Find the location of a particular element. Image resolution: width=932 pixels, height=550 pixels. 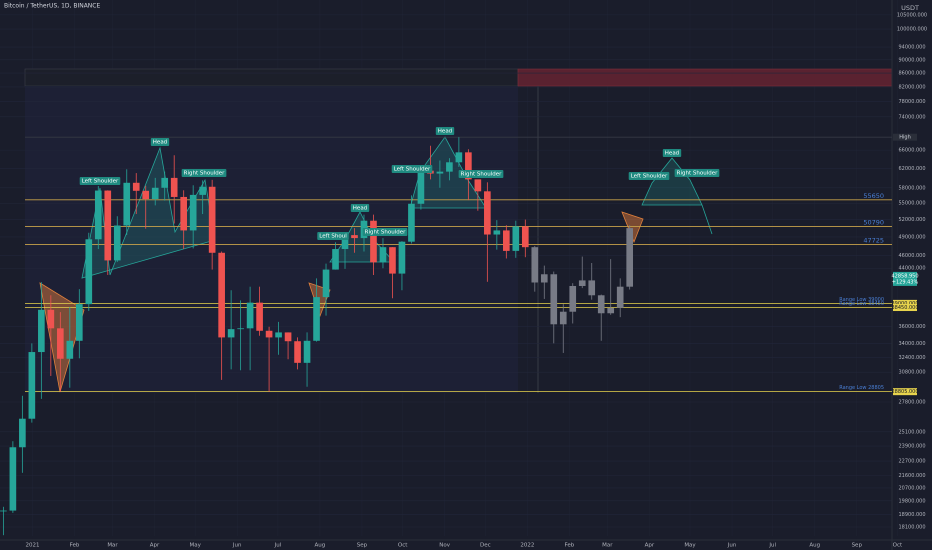

y-tick-label: 55000.000 is located at coordinates (911, 204).